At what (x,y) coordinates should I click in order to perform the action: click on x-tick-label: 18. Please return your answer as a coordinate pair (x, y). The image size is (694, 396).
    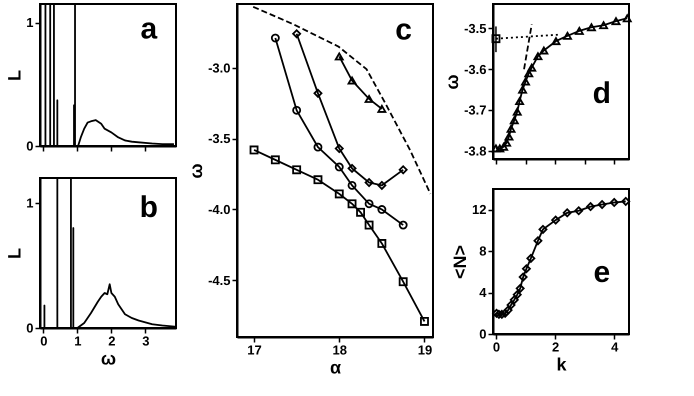
    Looking at the image, I should click on (339, 350).